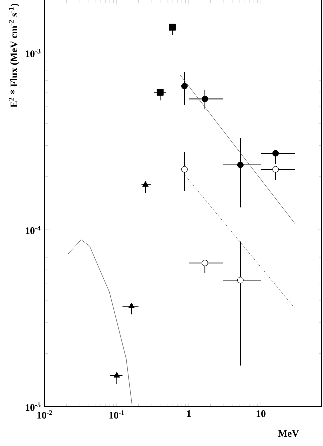  I want to click on x-tick-label: 1, so click(189, 414).